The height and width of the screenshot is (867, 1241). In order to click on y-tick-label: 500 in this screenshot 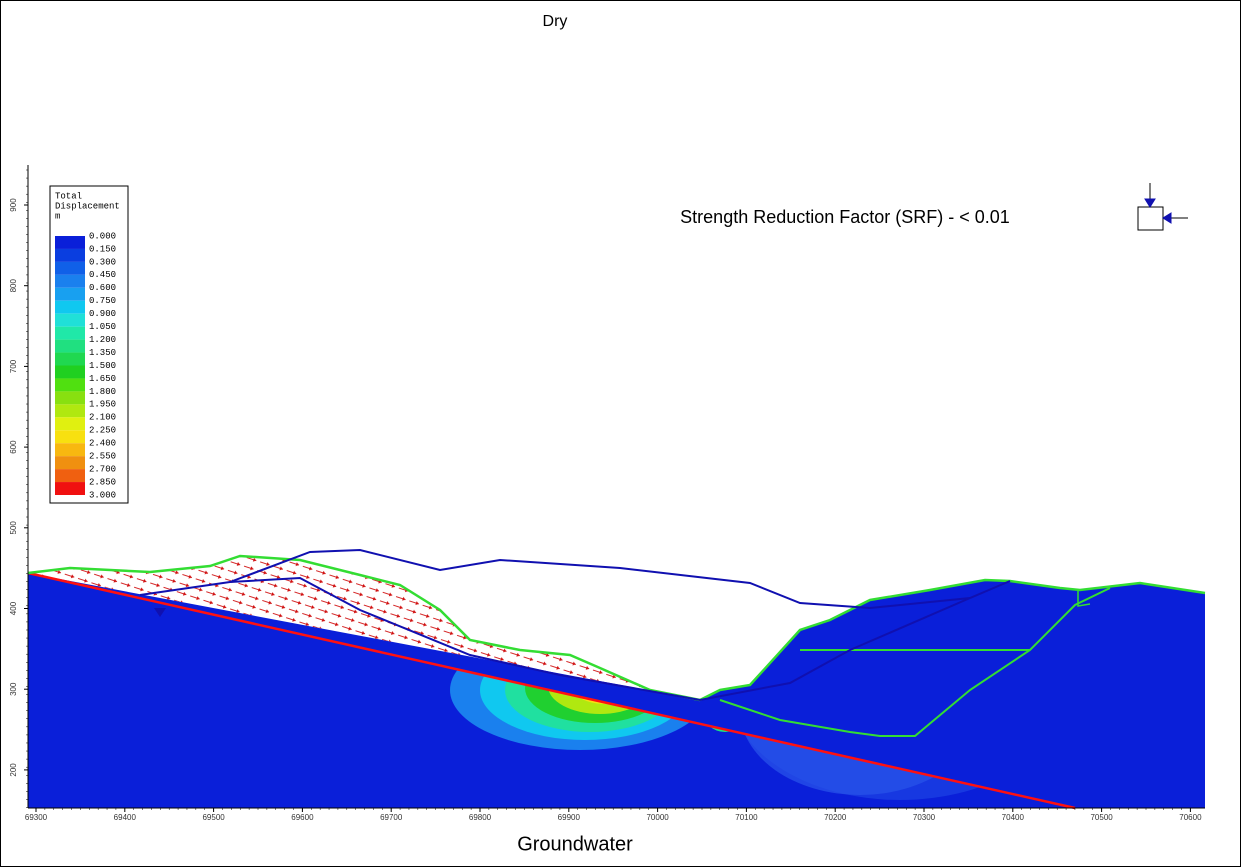, I will do `click(13, 528)`.